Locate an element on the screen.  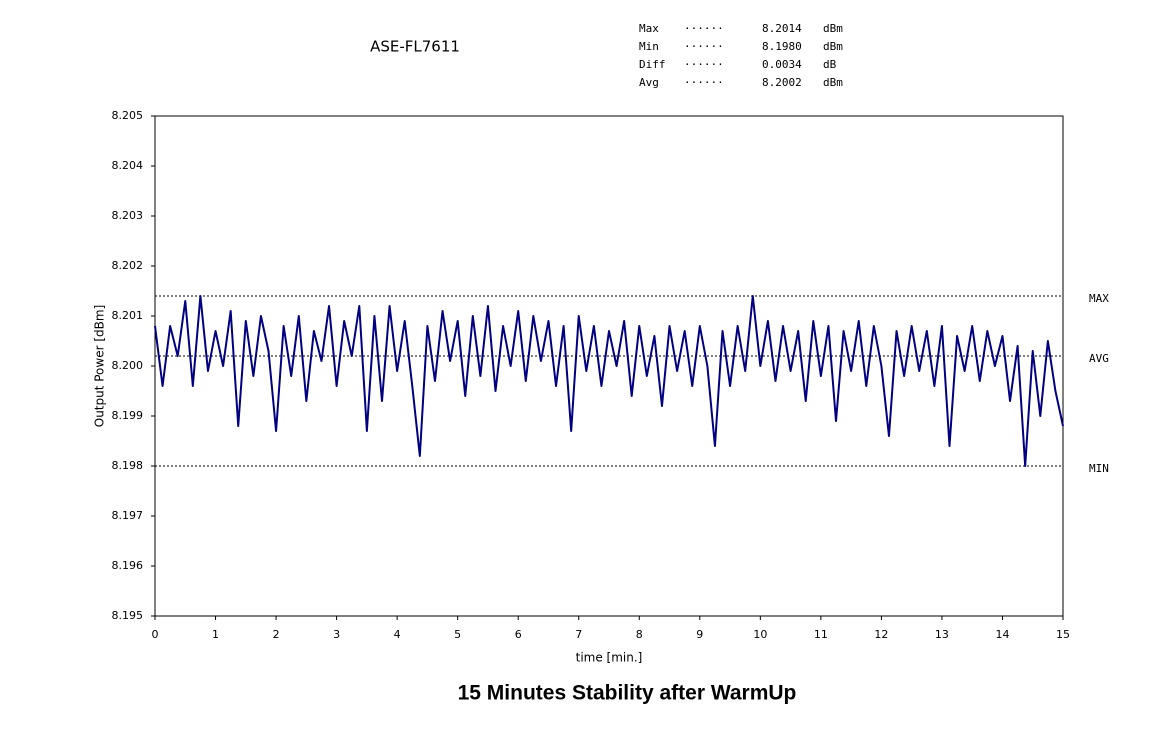
y-tick-label: 8.201 is located at coordinates (128, 315).